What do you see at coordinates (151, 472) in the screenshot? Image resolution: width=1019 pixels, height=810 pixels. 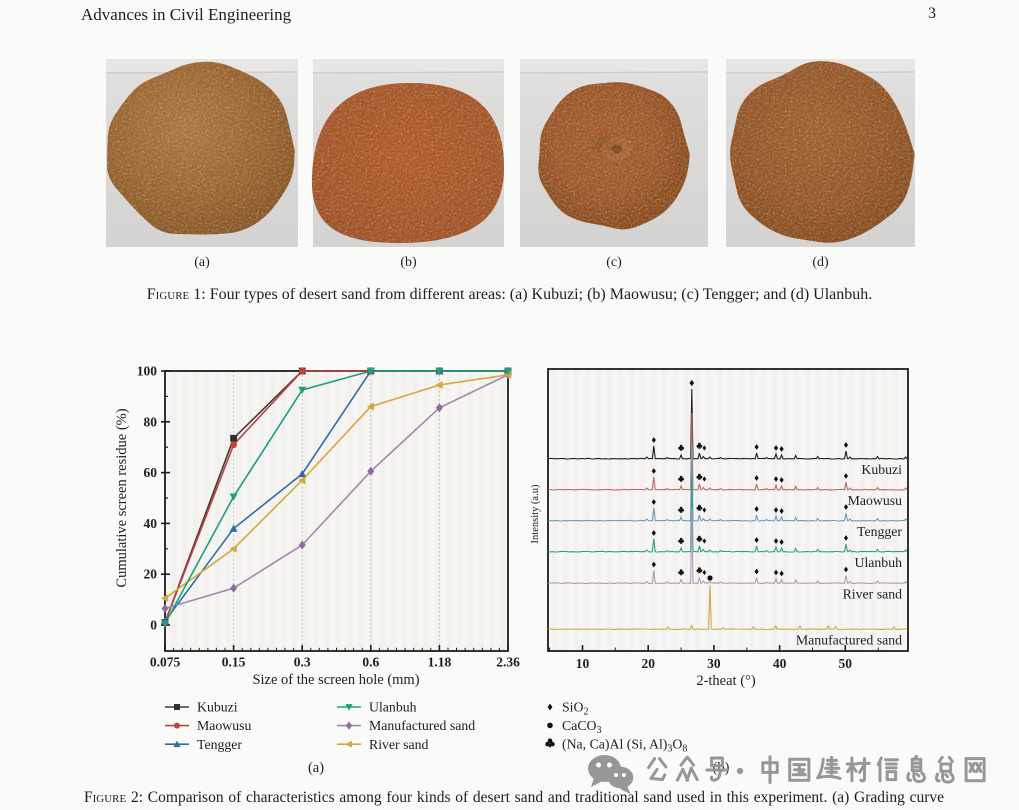 I see `svg-text: 60` at bounding box center [151, 472].